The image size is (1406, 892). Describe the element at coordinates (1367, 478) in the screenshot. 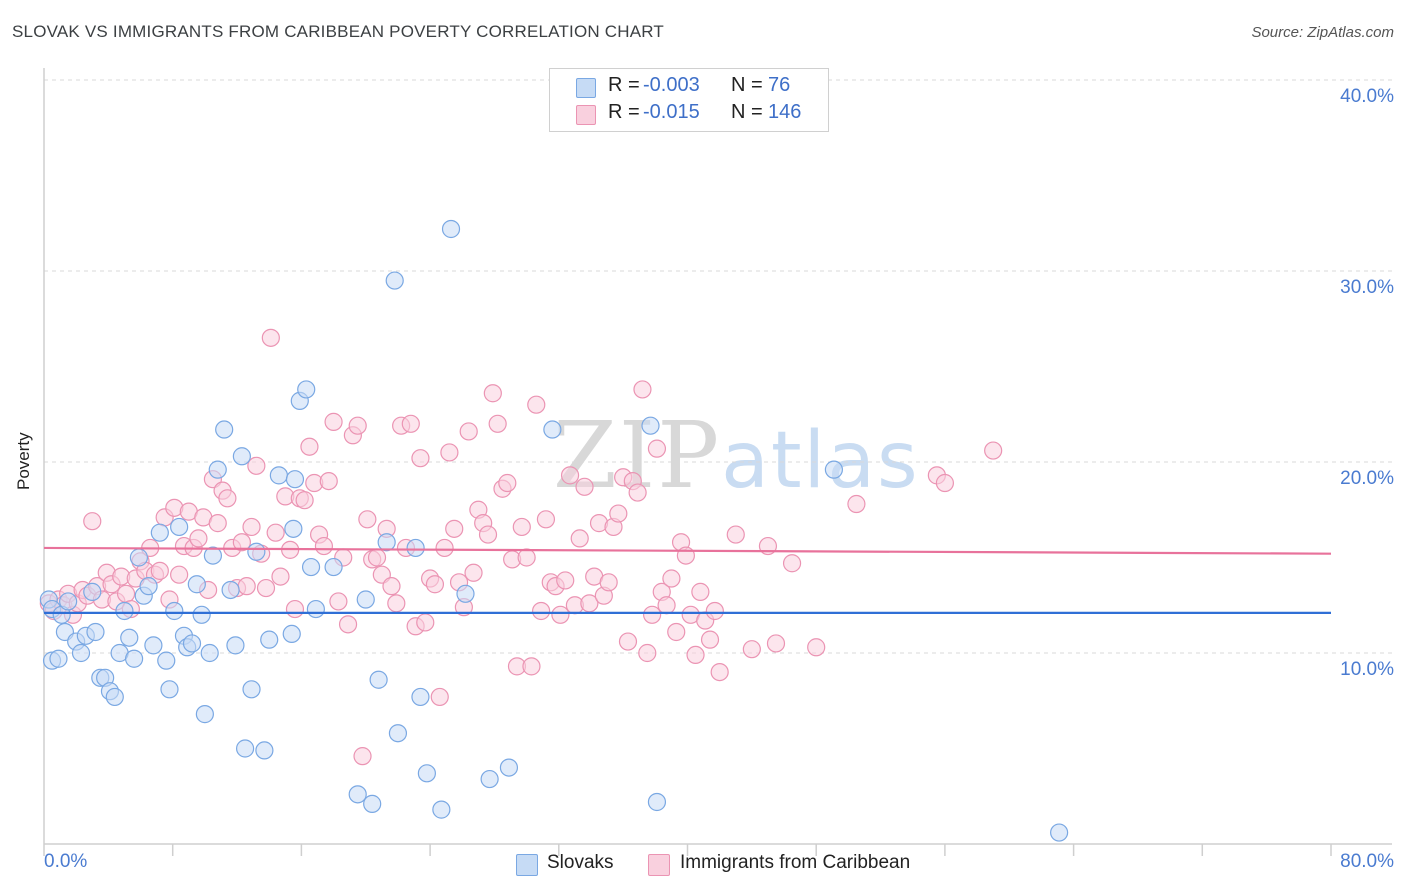

I see `y-tick-label-20: 20.0%` at that location.